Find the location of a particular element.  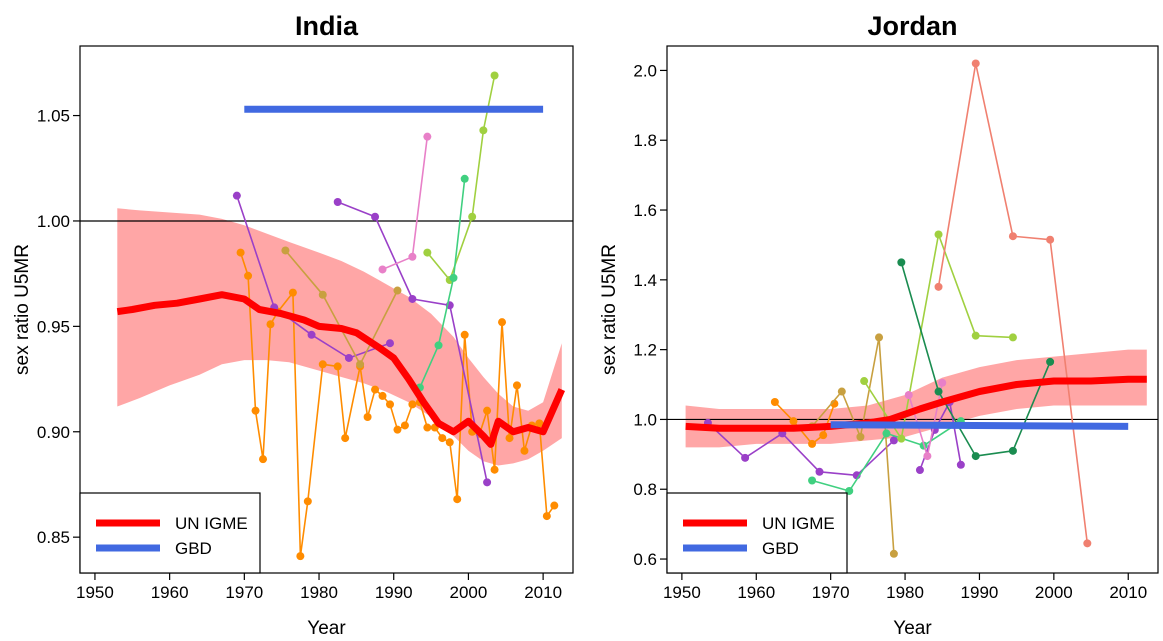

y-tick-label: 1.0 is located at coordinates (645, 419).